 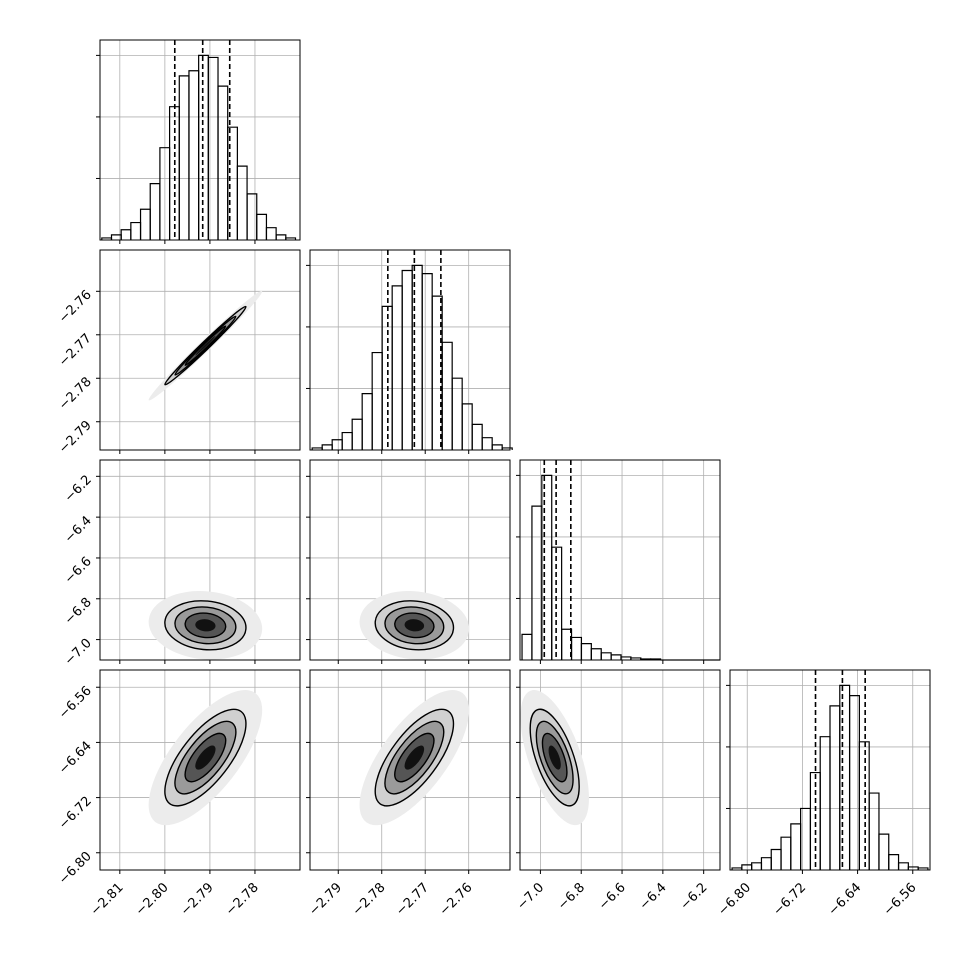 What do you see at coordinates (78, 570) in the screenshot?
I see `y-tick-label: −6.6` at bounding box center [78, 570].